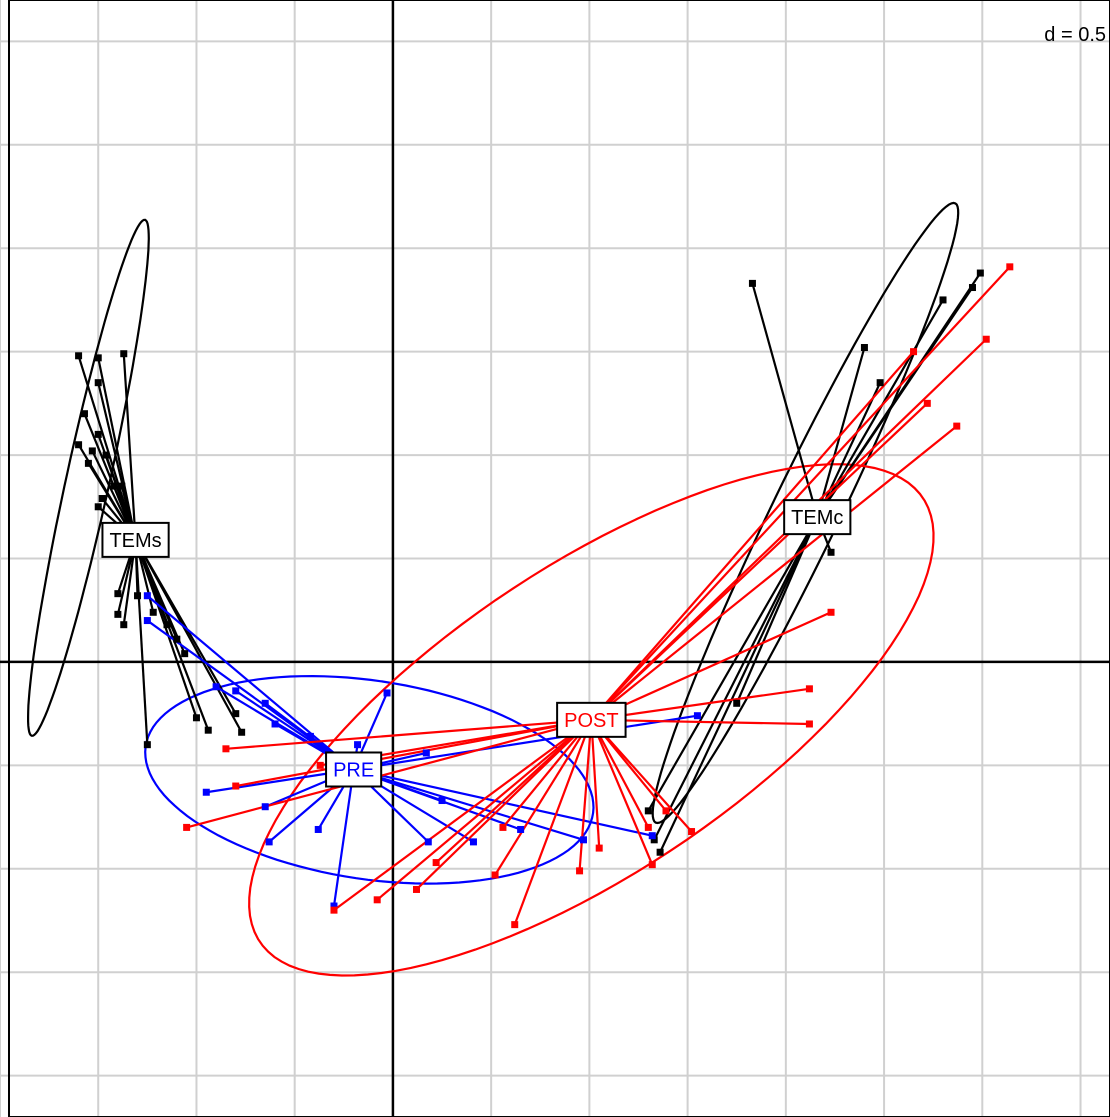  I want to click on temc-label-text: TEMc, so click(817, 518).